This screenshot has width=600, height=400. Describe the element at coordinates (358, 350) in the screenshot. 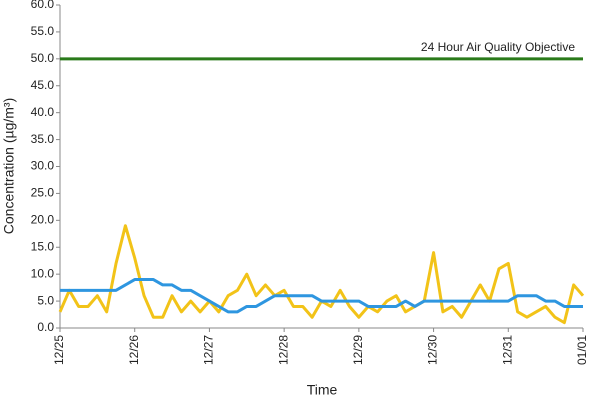

I see `x-tick-label: 12/29` at that location.